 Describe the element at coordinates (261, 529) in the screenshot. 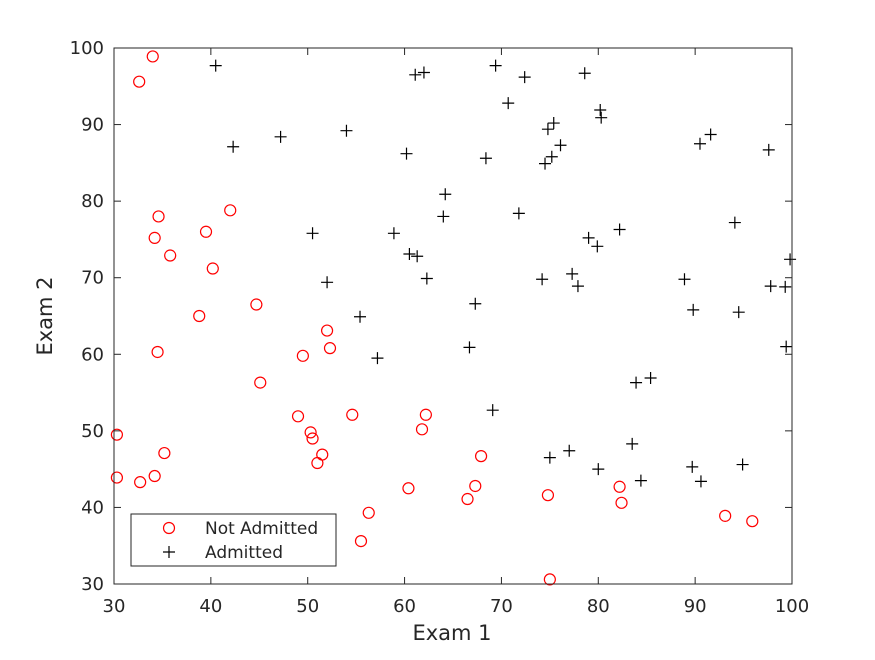

I see `legend-label: Not Admitted` at that location.